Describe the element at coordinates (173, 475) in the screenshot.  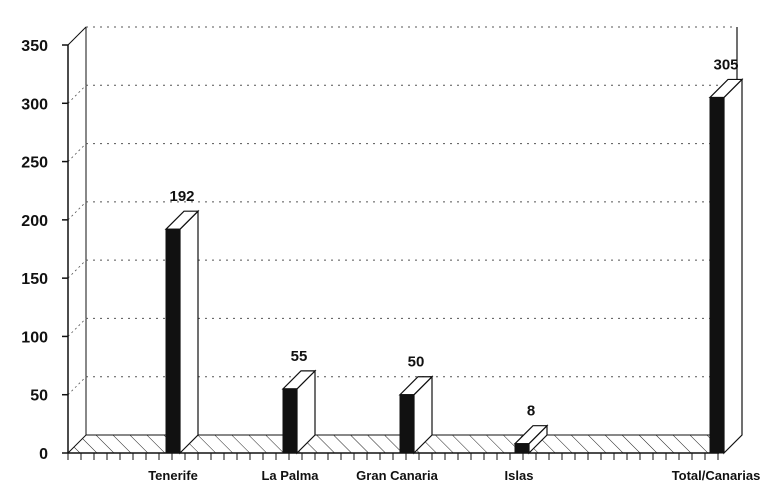
I see `x-category-label: Tenerife` at that location.